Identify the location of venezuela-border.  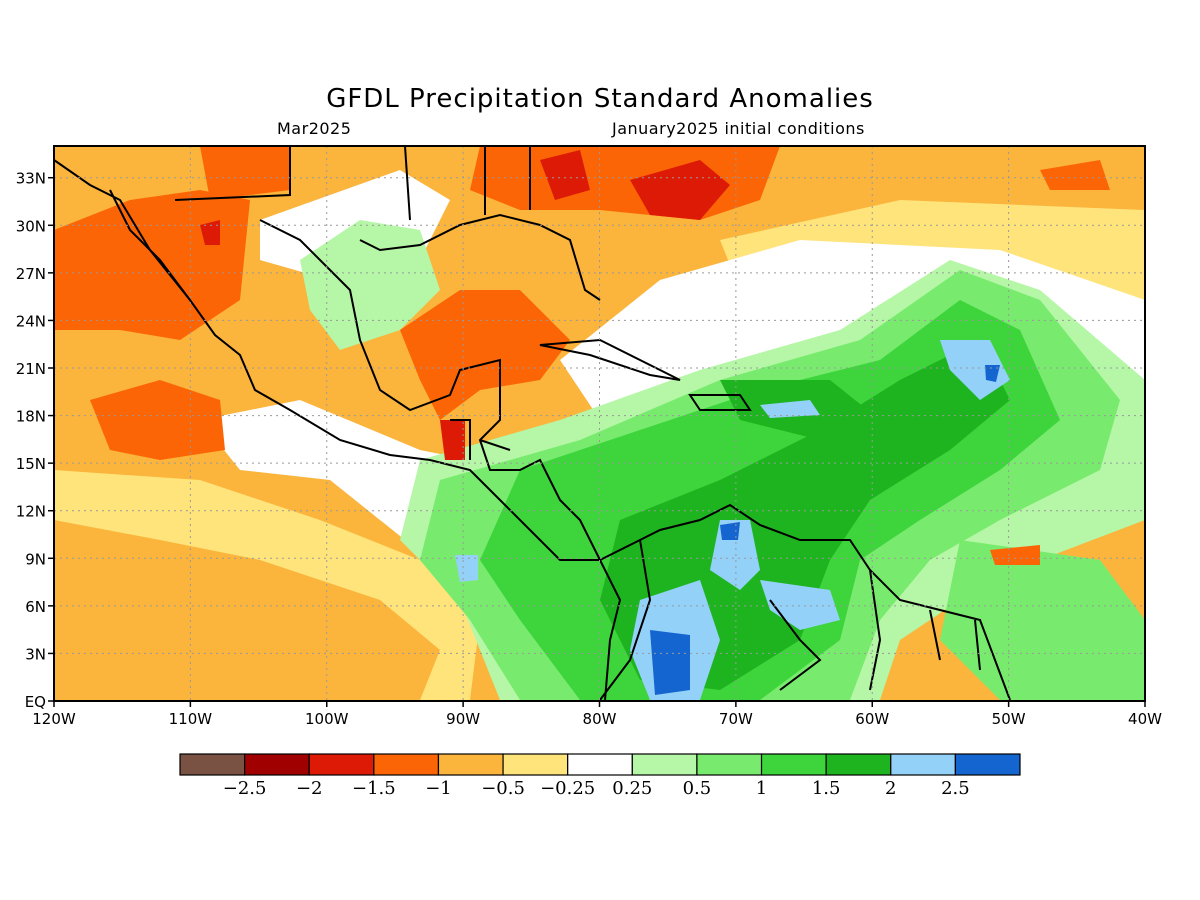
(795, 645).